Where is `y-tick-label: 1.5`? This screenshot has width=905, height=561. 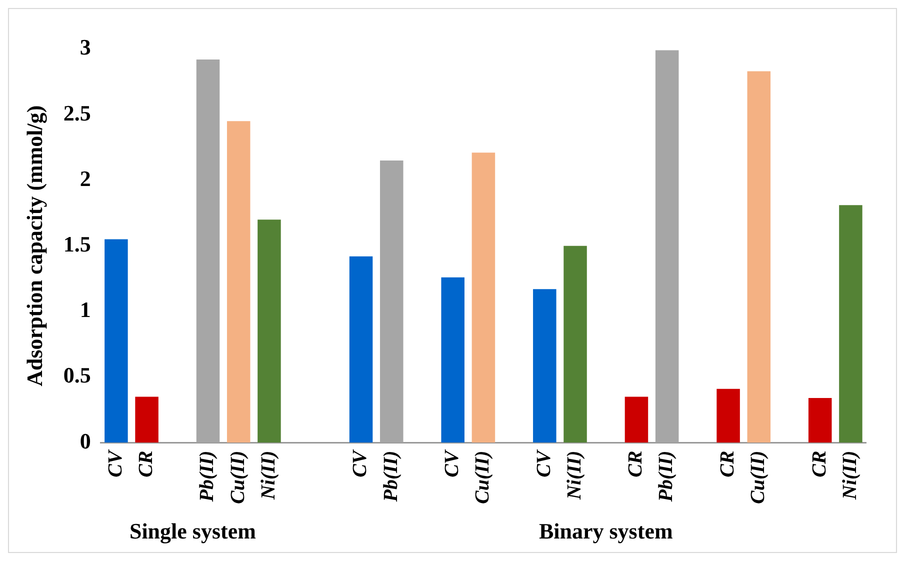
y-tick-label: 1.5 is located at coordinates (77, 244).